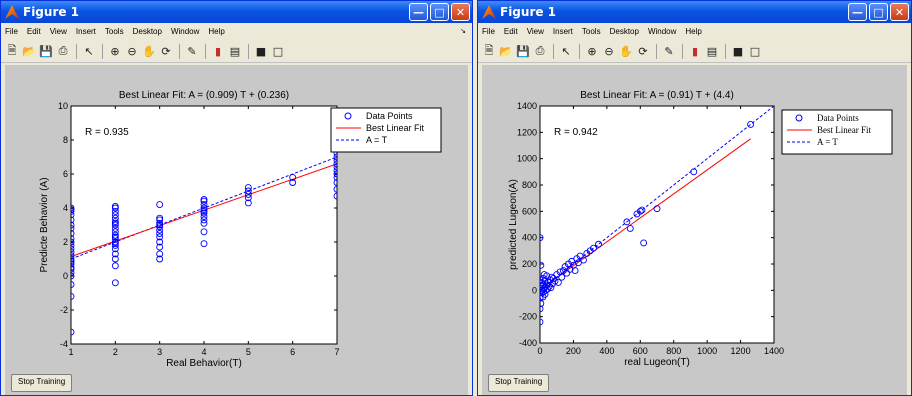 This screenshot has width=912, height=396. I want to click on dock-arrow-icon: ↘, so click(463, 31).